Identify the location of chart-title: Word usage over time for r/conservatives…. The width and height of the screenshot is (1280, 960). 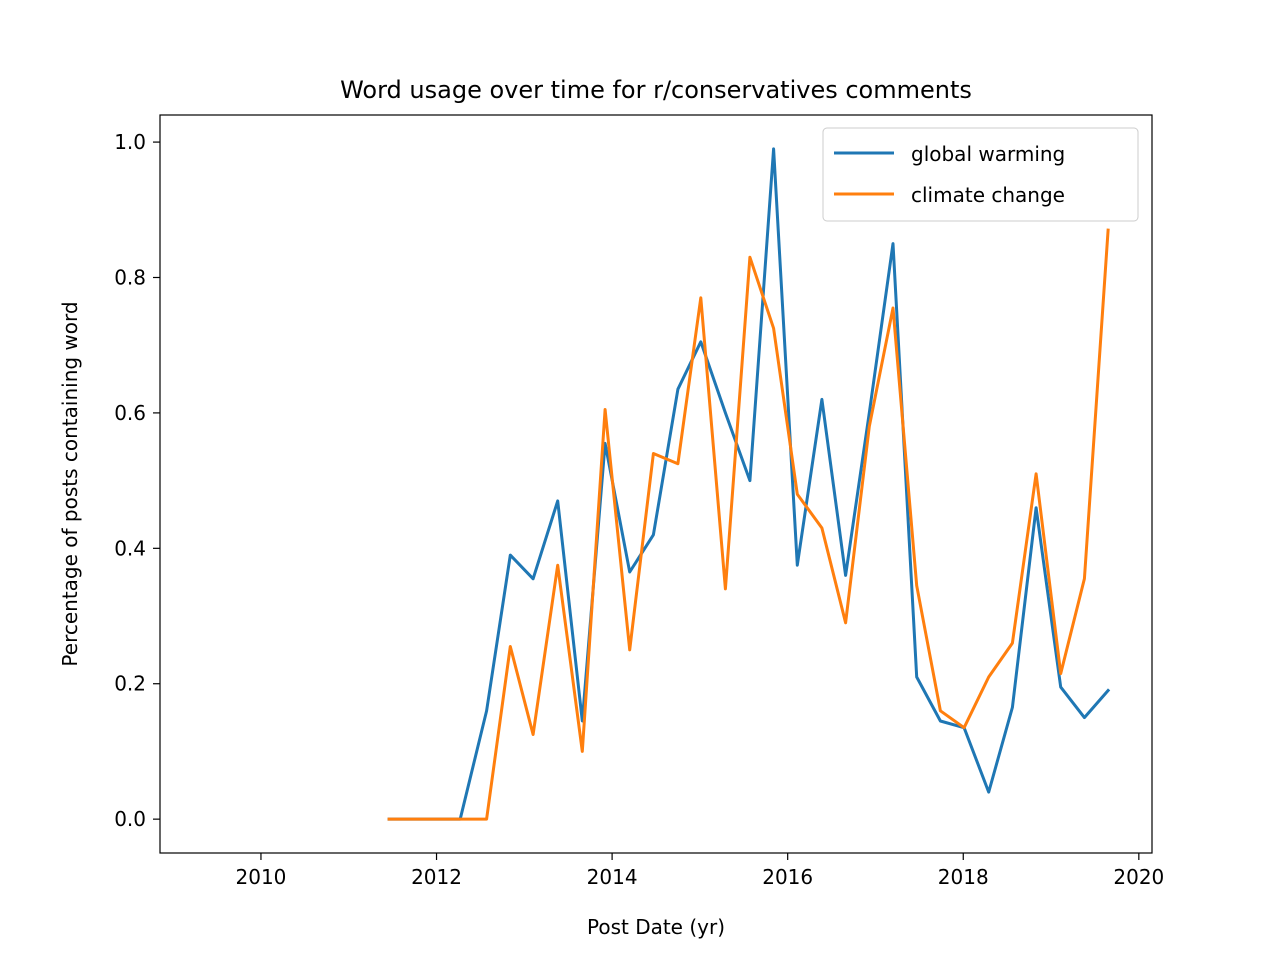
(656, 90).